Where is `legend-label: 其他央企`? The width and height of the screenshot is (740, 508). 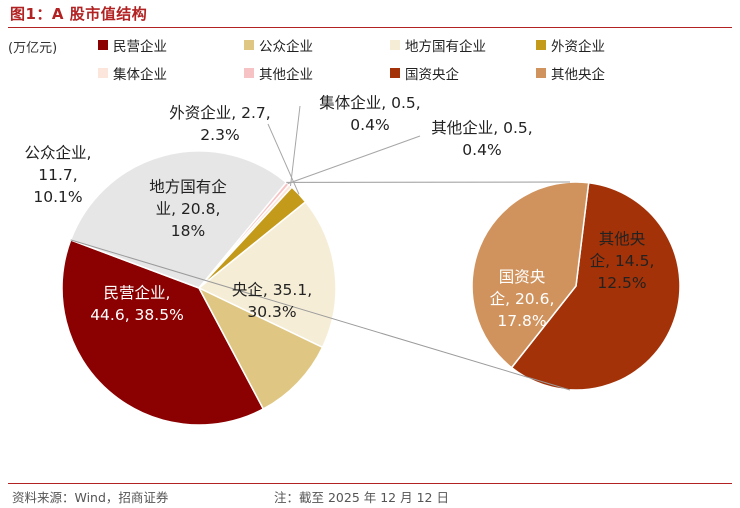
legend-label: 其他央企 is located at coordinates (578, 75).